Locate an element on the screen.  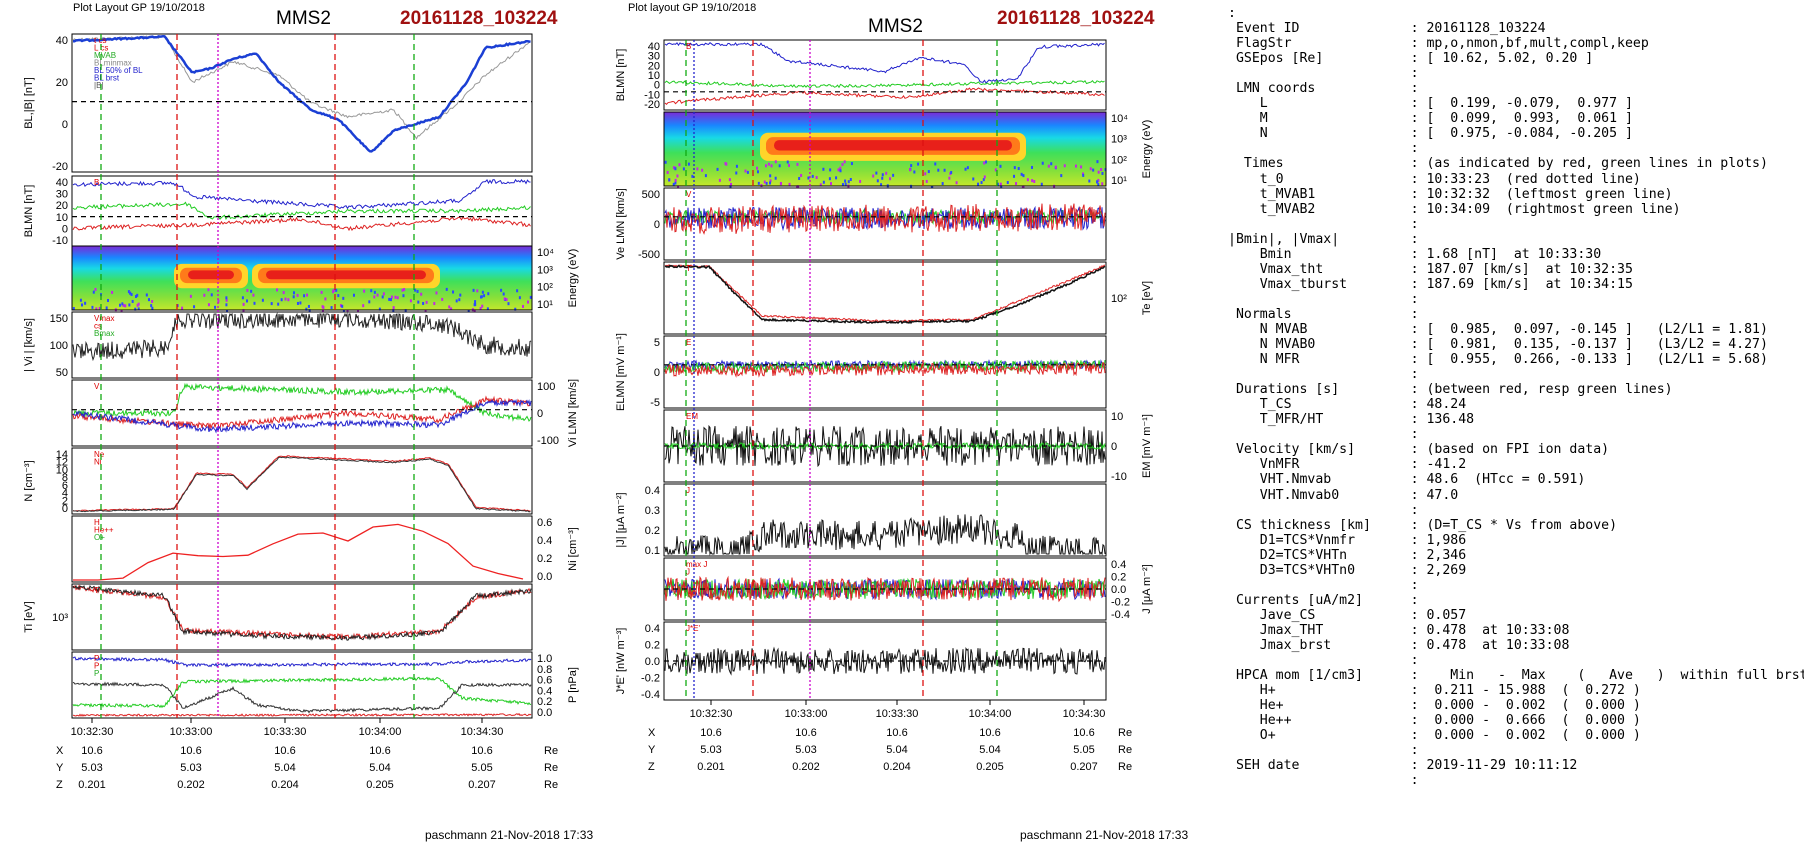
left-legend-entry: MVAB is located at coordinates (105, 55).